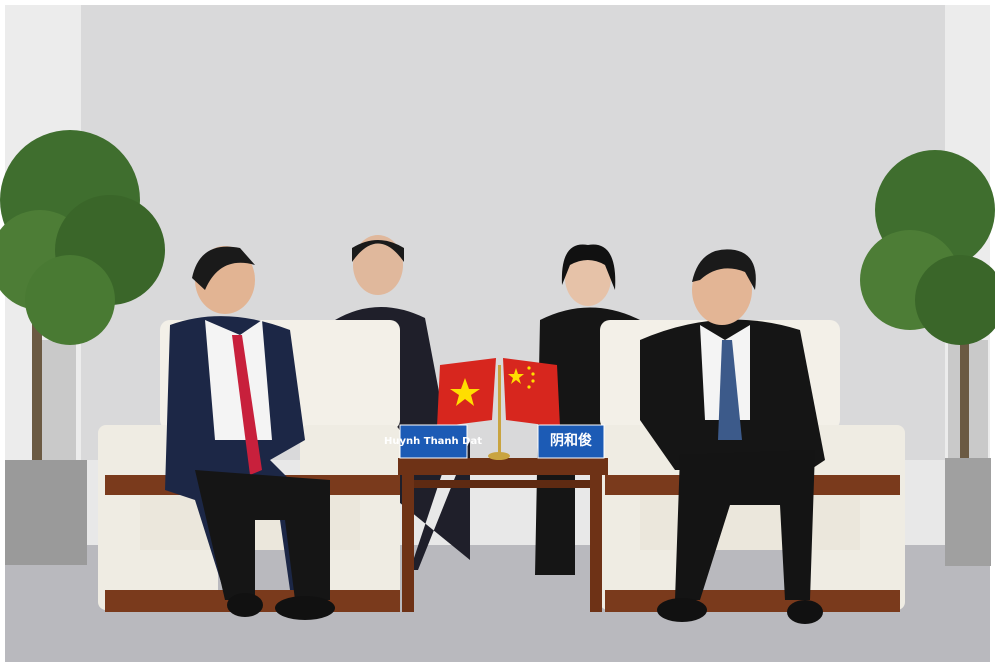 The image size is (995, 667). I want to click on nameplate-text: Huynh Thanh Dat, so click(433, 441).